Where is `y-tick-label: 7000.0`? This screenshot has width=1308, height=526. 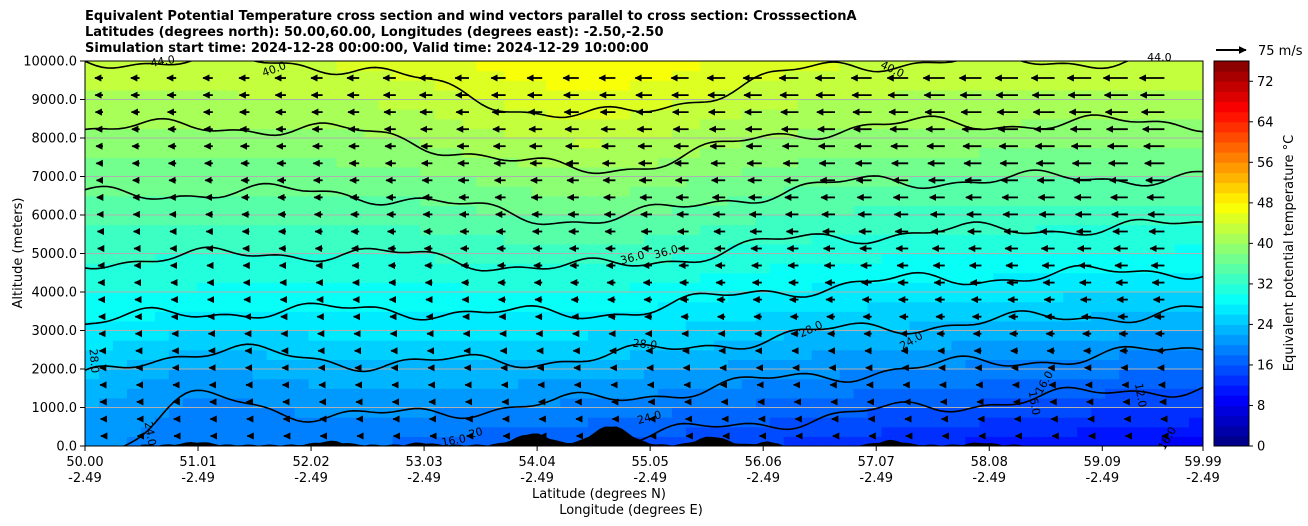 y-tick-label: 7000.0 is located at coordinates (55, 177).